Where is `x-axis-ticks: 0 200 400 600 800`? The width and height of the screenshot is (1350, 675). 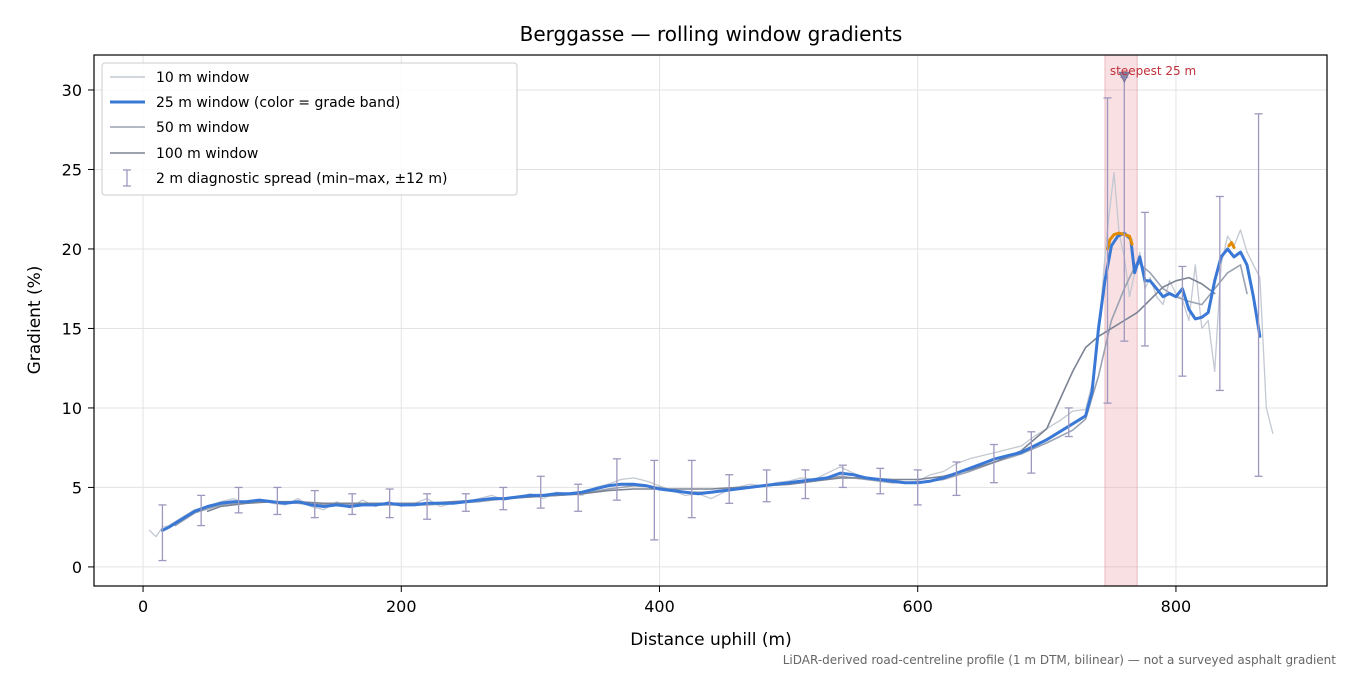
x-axis-ticks: 0 200 400 600 800 is located at coordinates (664, 601).